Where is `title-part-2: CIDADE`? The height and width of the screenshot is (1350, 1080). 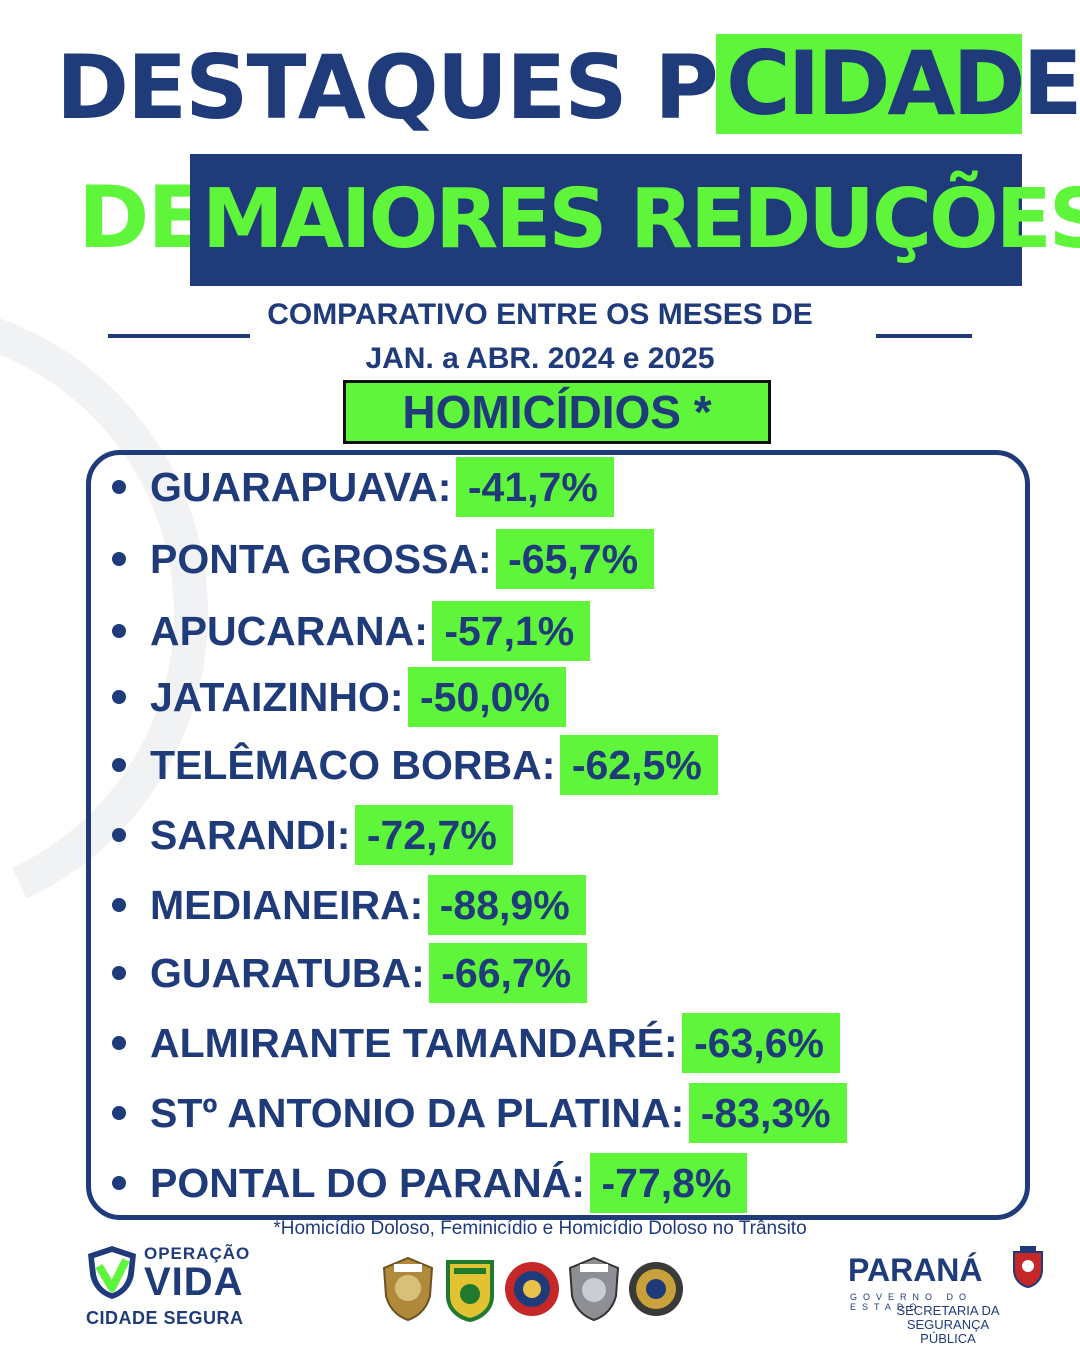 title-part-2: CIDADE is located at coordinates (903, 83).